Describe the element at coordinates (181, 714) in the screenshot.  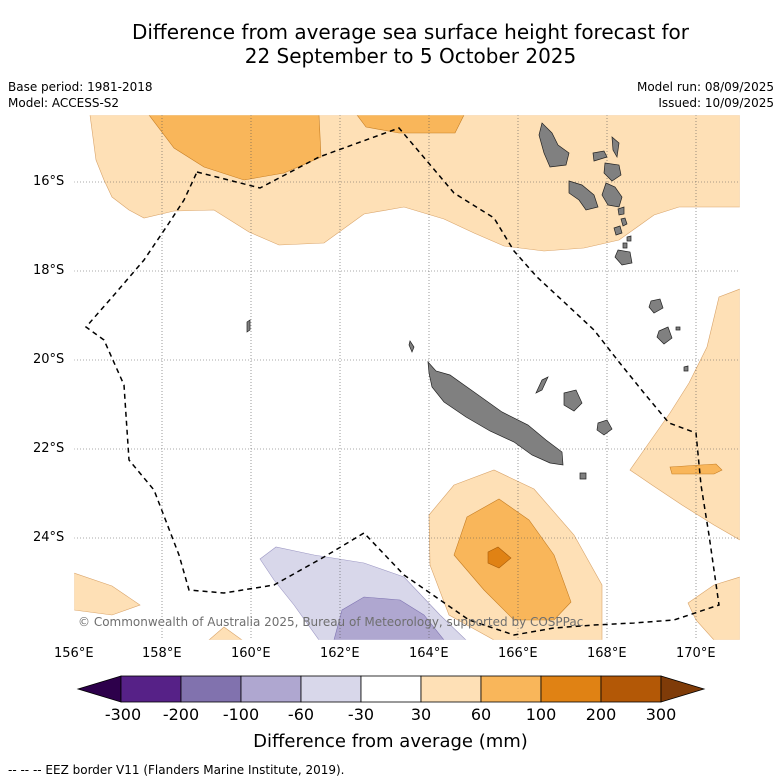
I see `colorbar-tick-neg200: -200` at that location.